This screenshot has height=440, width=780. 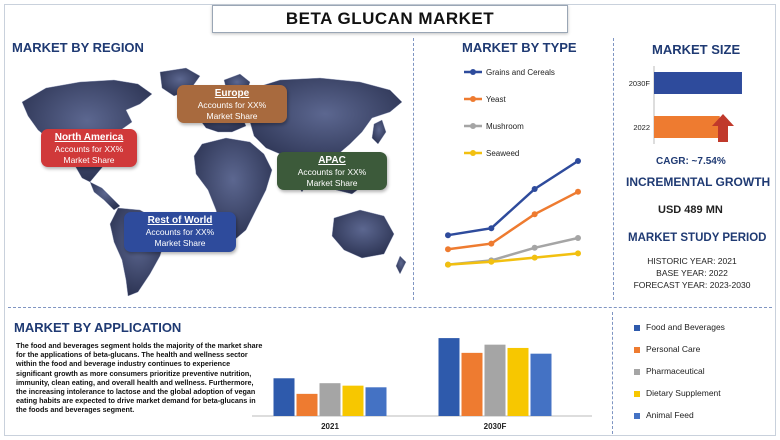 What do you see at coordinates (232, 93) in the screenshot?
I see `region-name: Europe` at bounding box center [232, 93].